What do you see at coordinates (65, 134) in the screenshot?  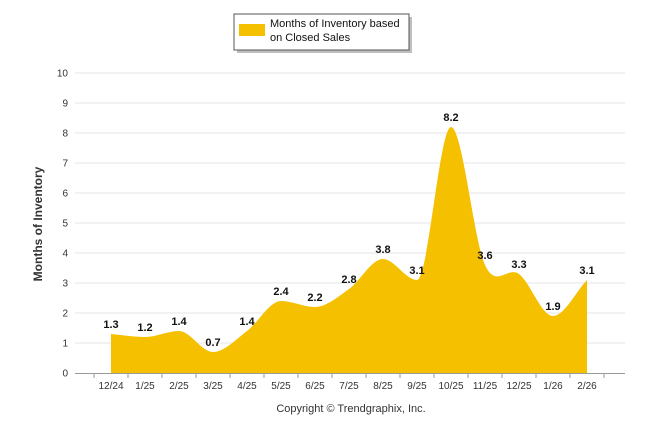 I see `y-tick-label: 8` at bounding box center [65, 134].